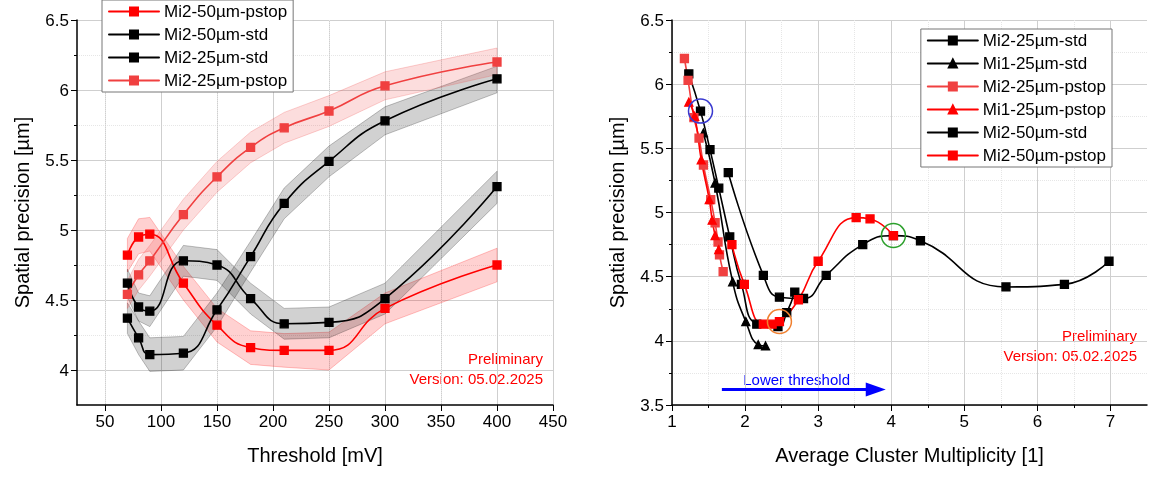  Describe the element at coordinates (964, 421) in the screenshot. I see `x-tick-label: 5` at that location.